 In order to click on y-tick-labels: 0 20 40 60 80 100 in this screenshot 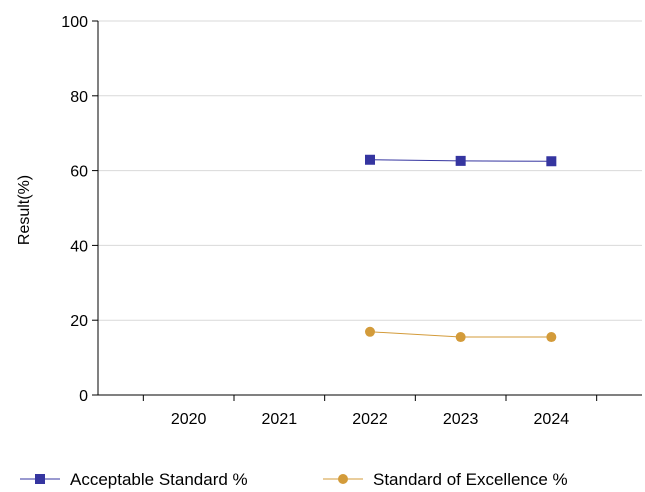, I will do `click(74, 209)`.